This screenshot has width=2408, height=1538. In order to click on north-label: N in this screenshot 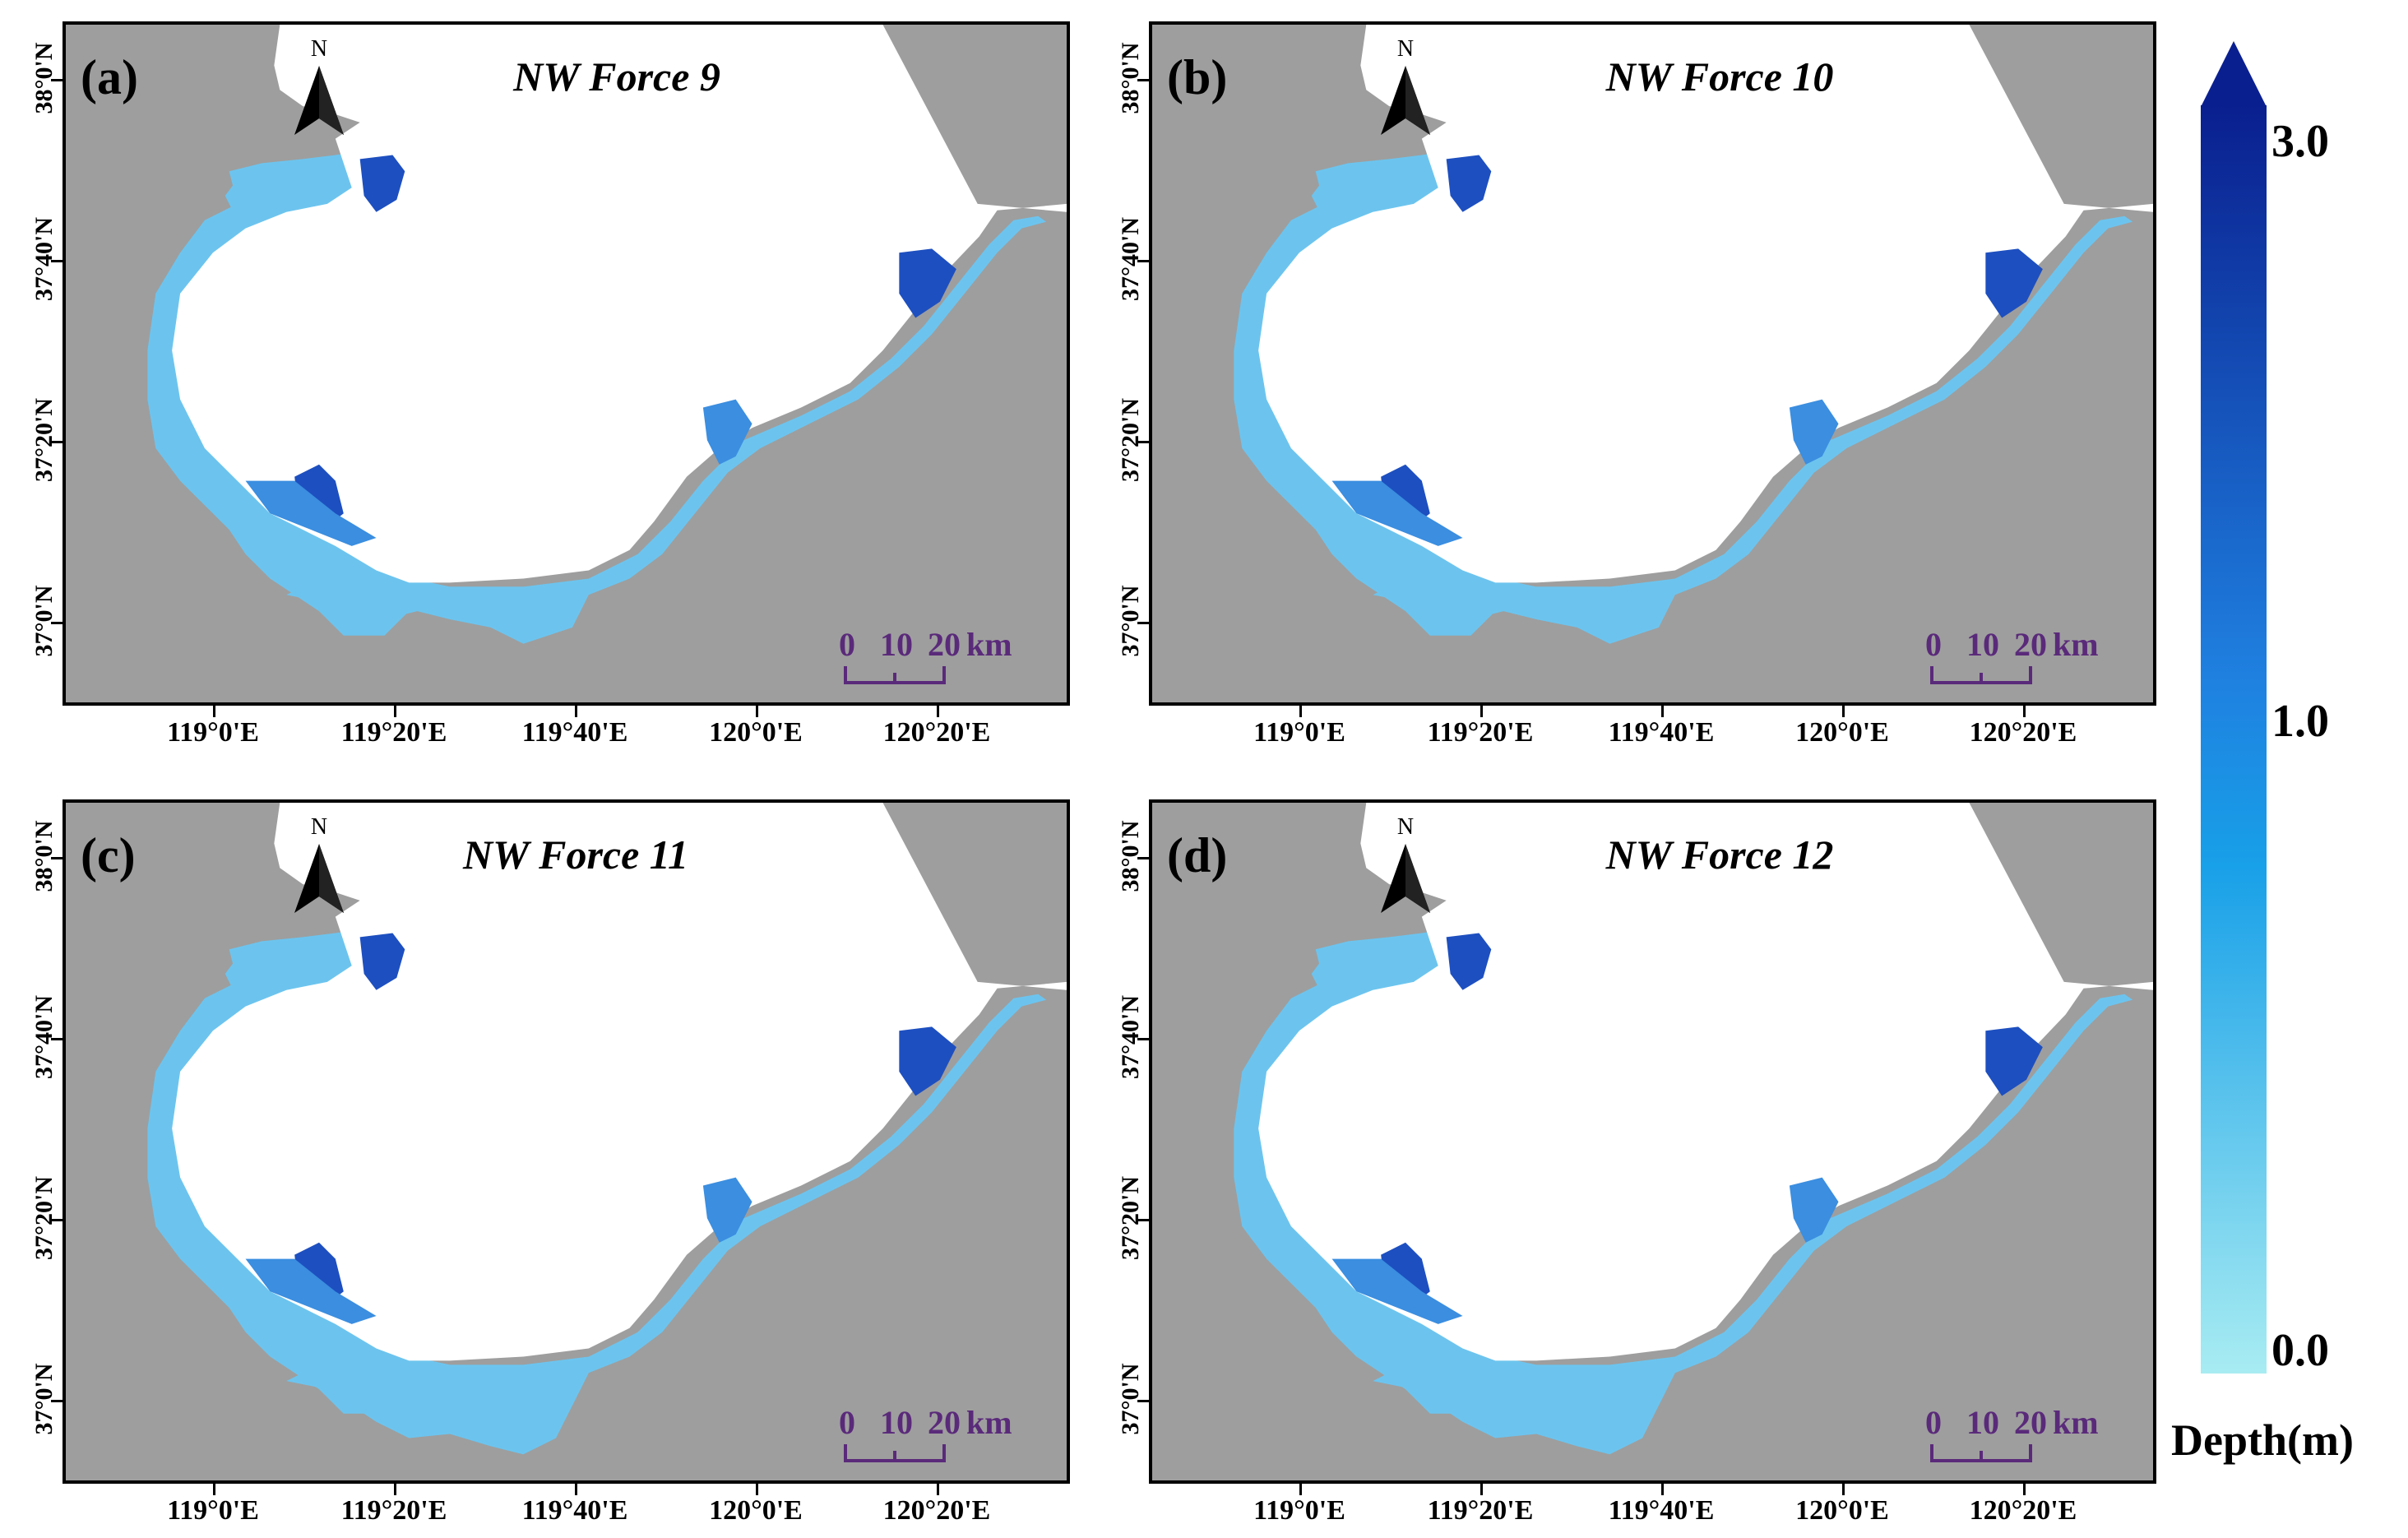, I will do `click(319, 49)`.